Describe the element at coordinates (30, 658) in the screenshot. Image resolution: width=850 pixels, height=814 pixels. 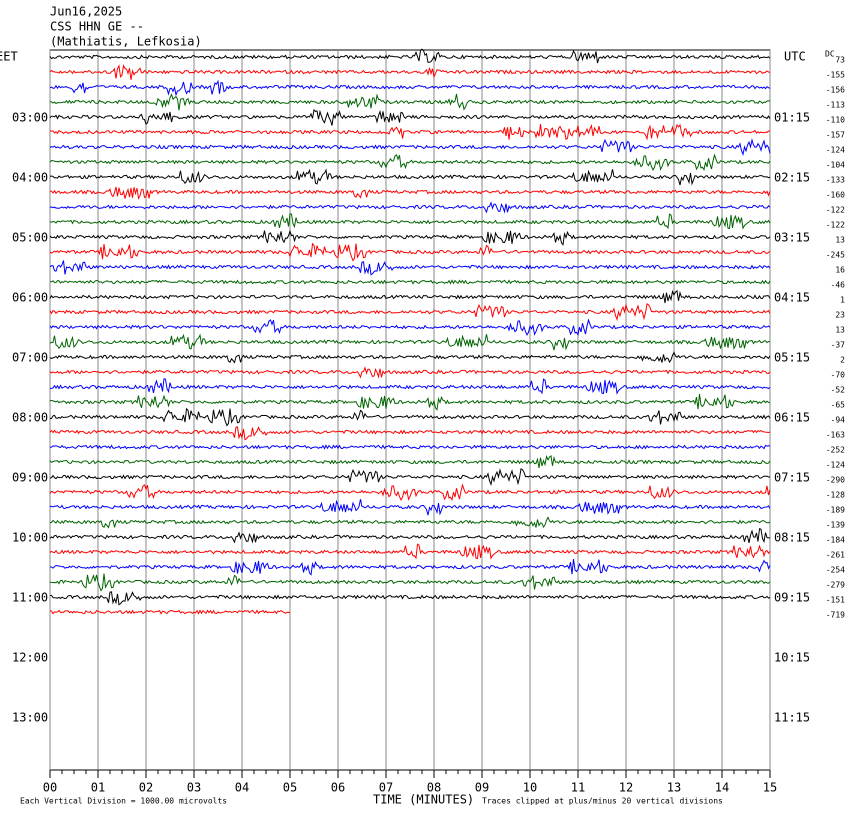
I see `left-time: 12:00` at that location.